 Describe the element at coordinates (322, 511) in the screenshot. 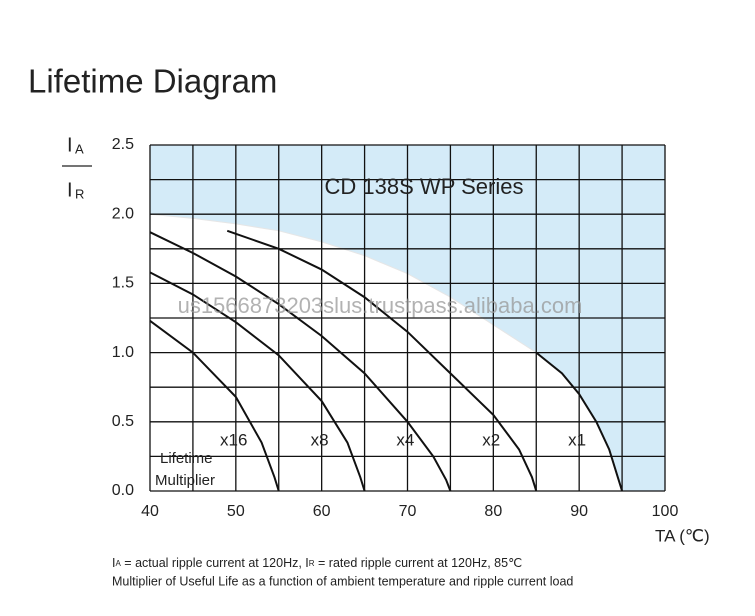

I see `x-tick-label: 60` at that location.